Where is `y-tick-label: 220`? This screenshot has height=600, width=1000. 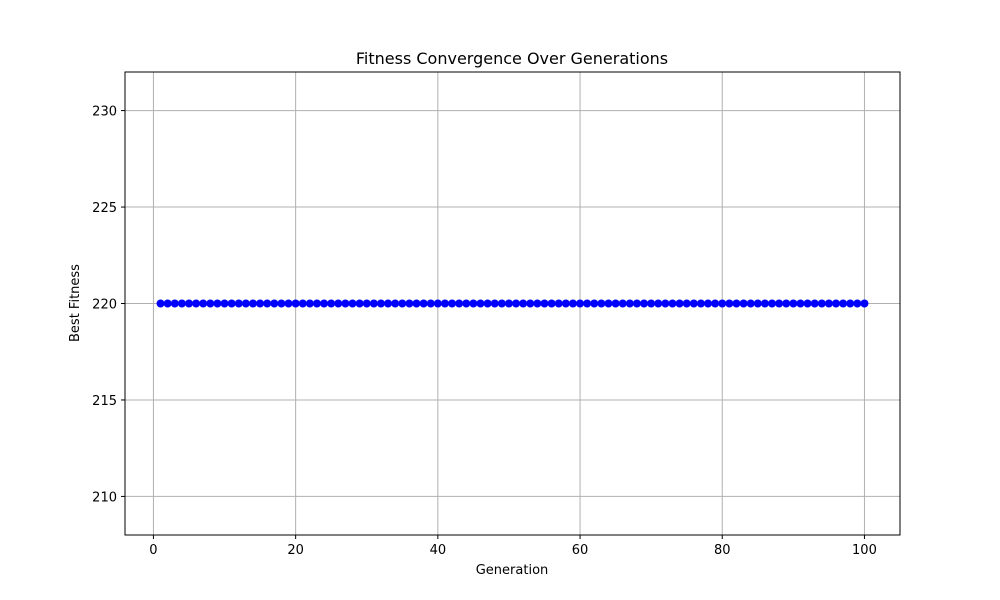
y-tick-label: 220 is located at coordinates (104, 305).